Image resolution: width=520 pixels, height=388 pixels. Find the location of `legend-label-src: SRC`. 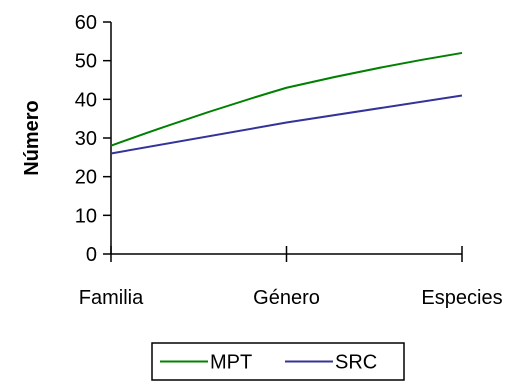

legend-label-src: SRC is located at coordinates (356, 363).